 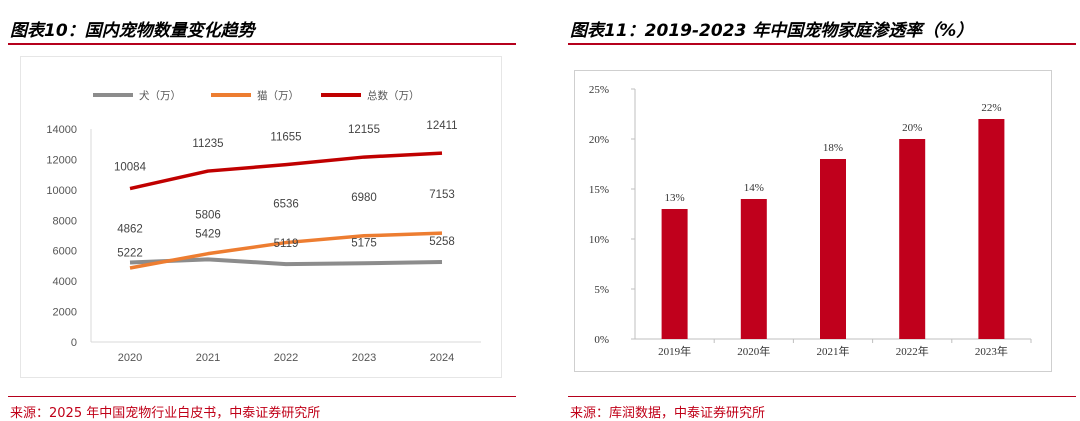 What do you see at coordinates (364, 198) in the screenshot?
I see `data-label: 6980` at bounding box center [364, 198].